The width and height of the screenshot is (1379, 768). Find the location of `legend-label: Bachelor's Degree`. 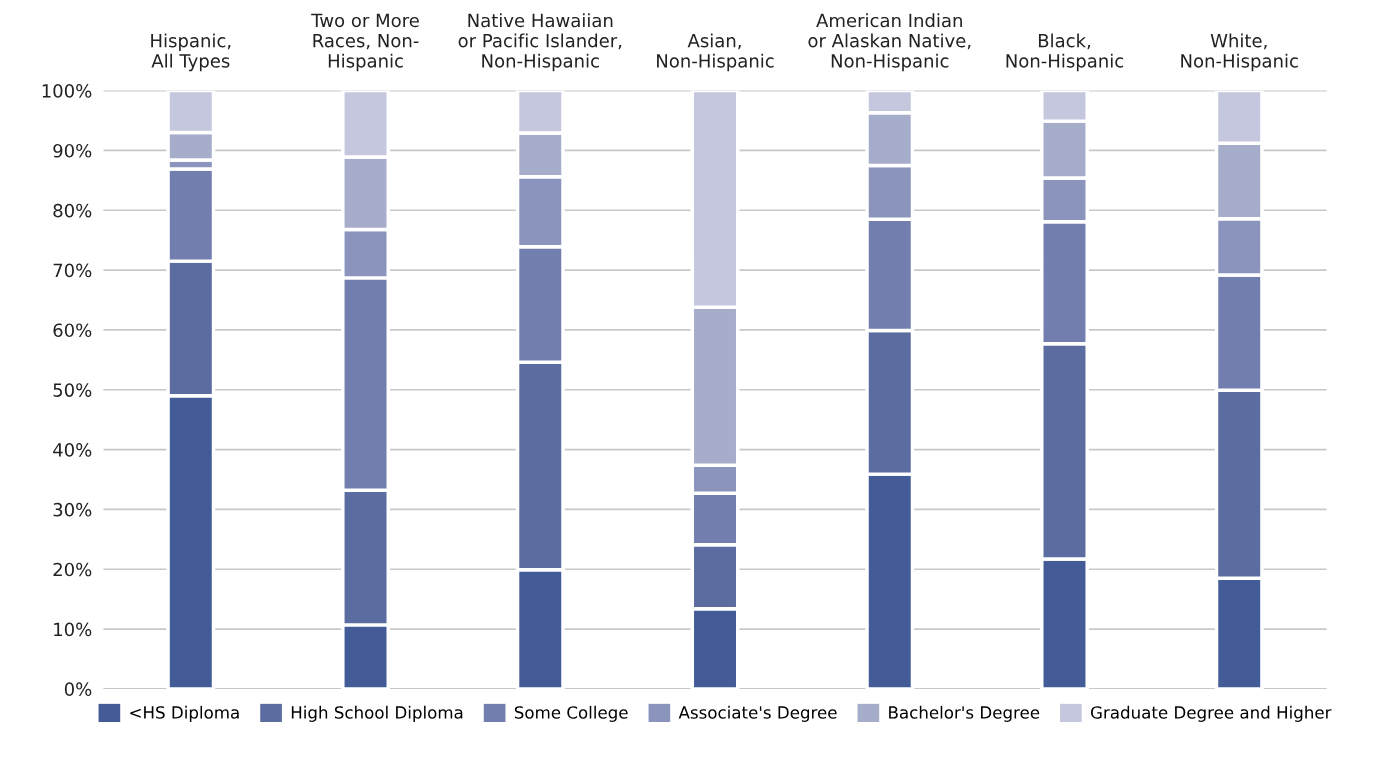

legend-label: Bachelor's Degree is located at coordinates (964, 713).